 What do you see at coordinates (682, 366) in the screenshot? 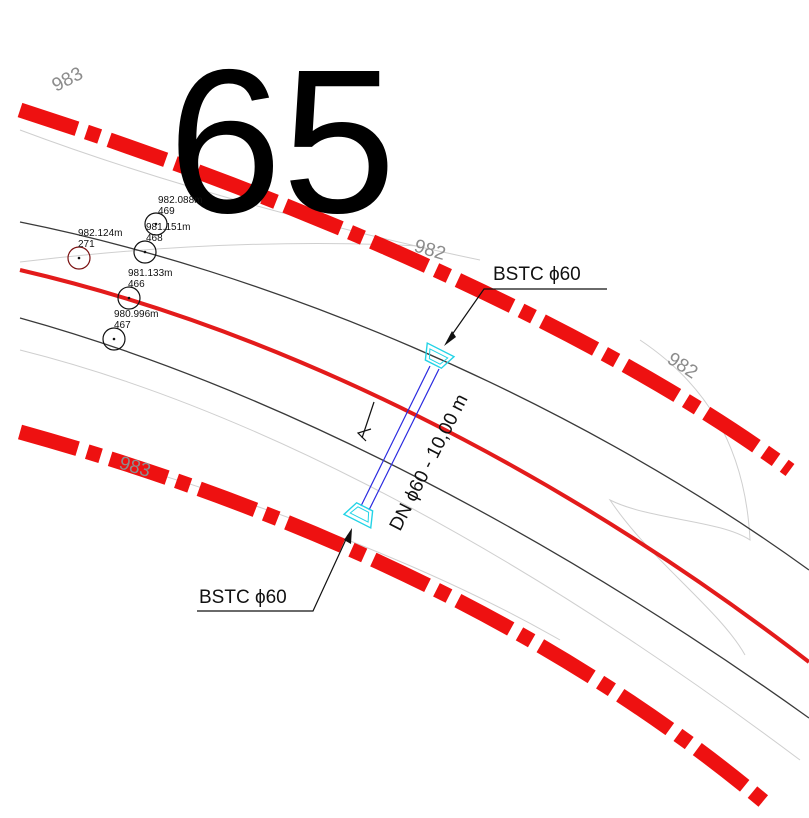
I see `contour-label-982-right: 982` at bounding box center [682, 366].